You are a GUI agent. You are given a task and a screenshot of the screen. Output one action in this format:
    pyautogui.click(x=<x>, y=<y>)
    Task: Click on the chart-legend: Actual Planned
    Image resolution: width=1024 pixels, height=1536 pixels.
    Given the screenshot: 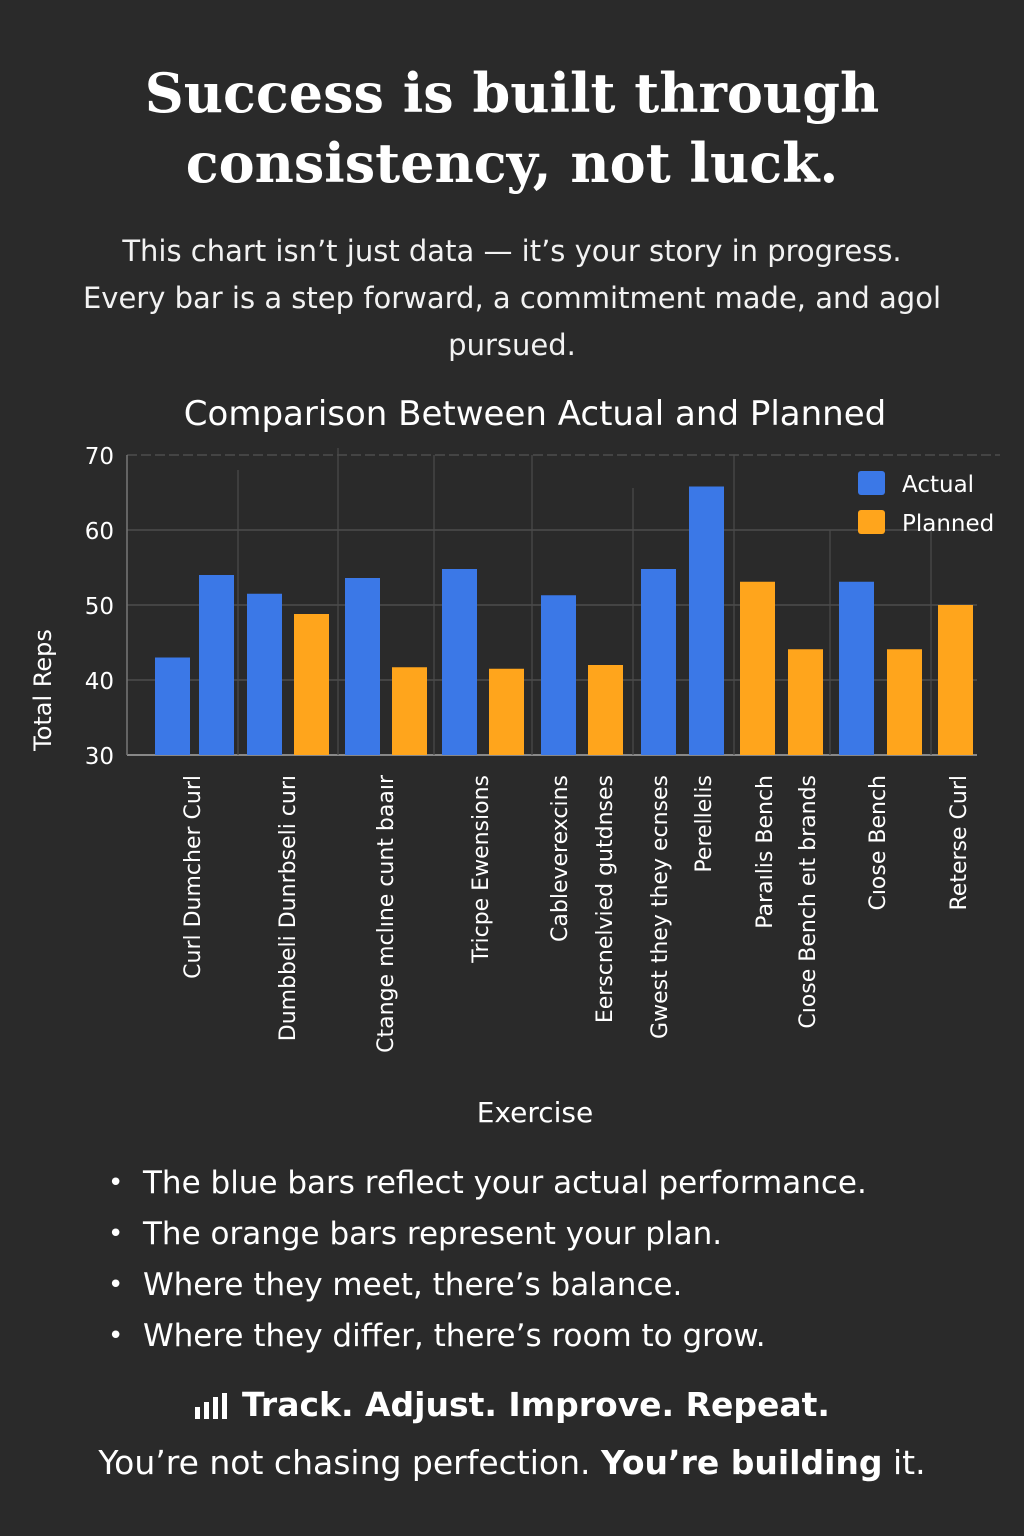 What is the action you would take?
    pyautogui.click(x=926, y=504)
    